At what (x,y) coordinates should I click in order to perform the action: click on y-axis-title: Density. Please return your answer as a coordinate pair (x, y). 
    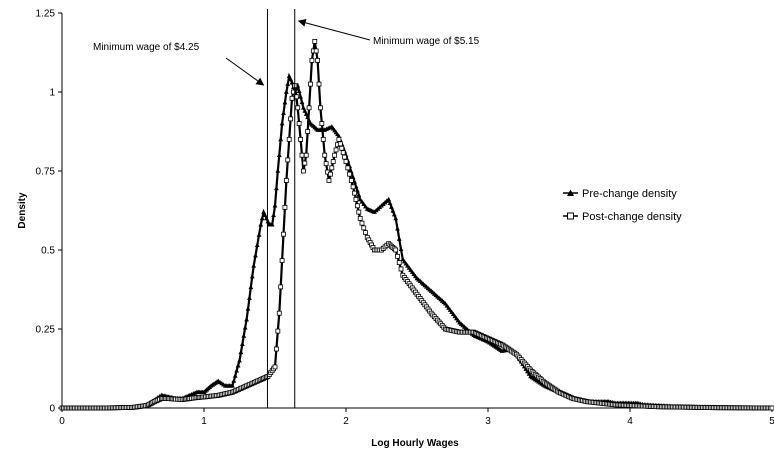
    Looking at the image, I should click on (22, 210).